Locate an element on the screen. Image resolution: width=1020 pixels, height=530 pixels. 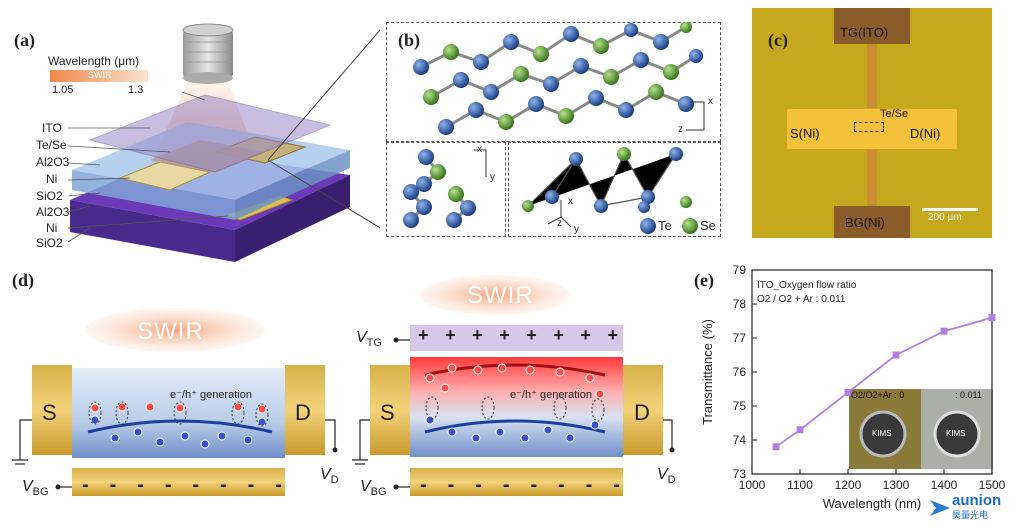
vbg-label-right: VBG is located at coordinates (373, 488).